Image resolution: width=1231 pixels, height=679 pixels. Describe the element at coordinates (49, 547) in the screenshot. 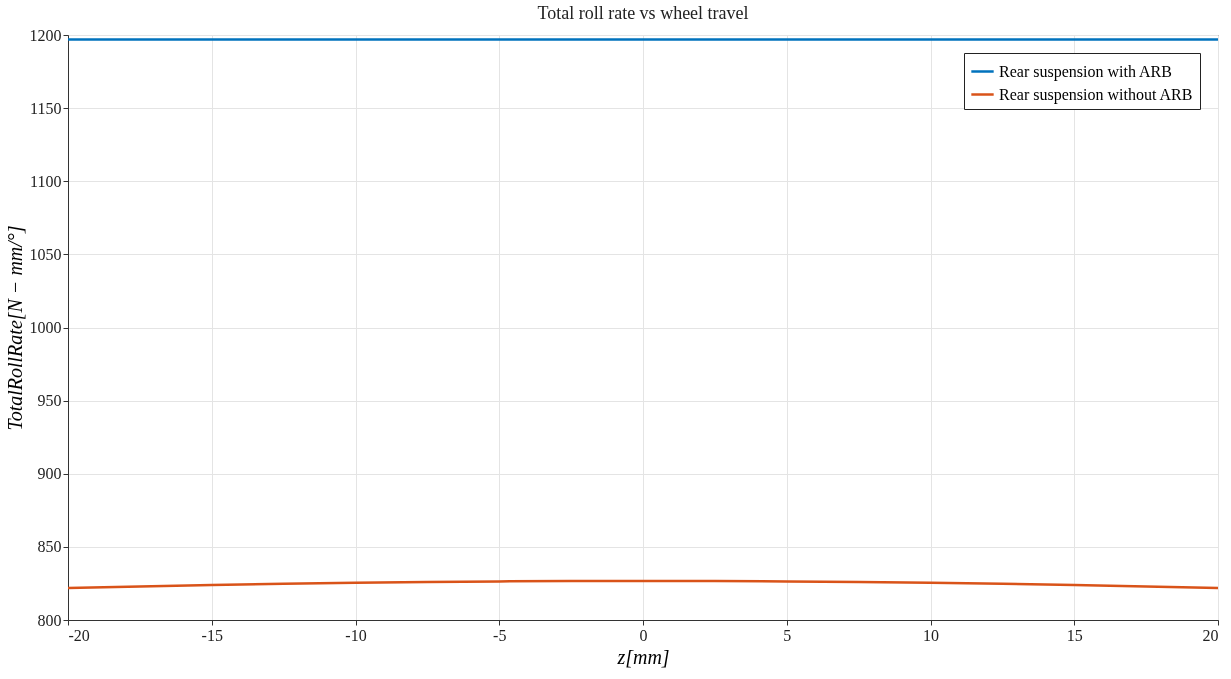

I see `y-tick-label: 850` at that location.